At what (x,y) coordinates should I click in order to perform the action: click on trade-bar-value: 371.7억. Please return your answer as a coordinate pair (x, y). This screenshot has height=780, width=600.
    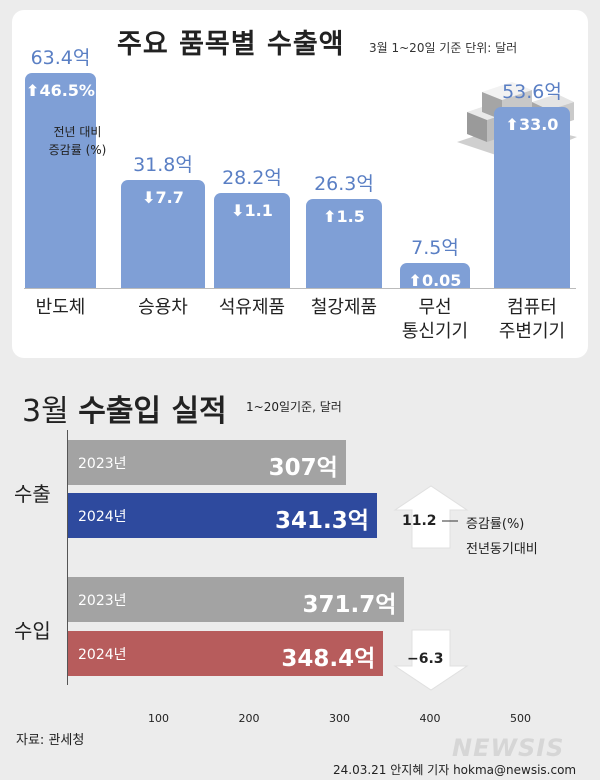
    Looking at the image, I should click on (349, 605).